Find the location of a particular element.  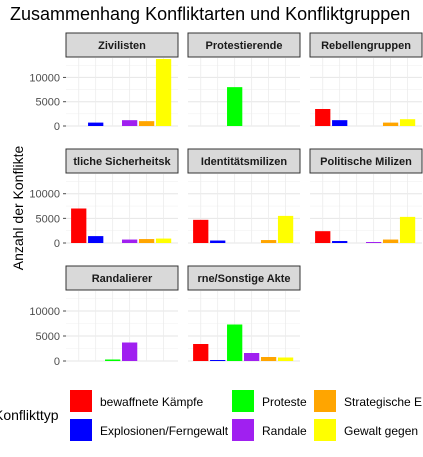

panel-6: Randalierer 0 5000 10000 is located at coordinates (104, 316).